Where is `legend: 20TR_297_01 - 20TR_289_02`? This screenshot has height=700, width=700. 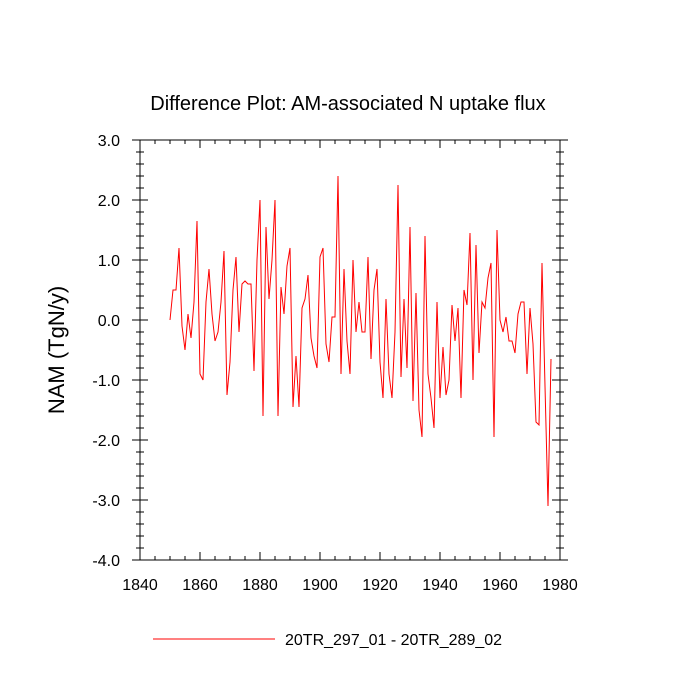 legend: 20TR_297_01 - 20TR_289_02 is located at coordinates (327, 640).